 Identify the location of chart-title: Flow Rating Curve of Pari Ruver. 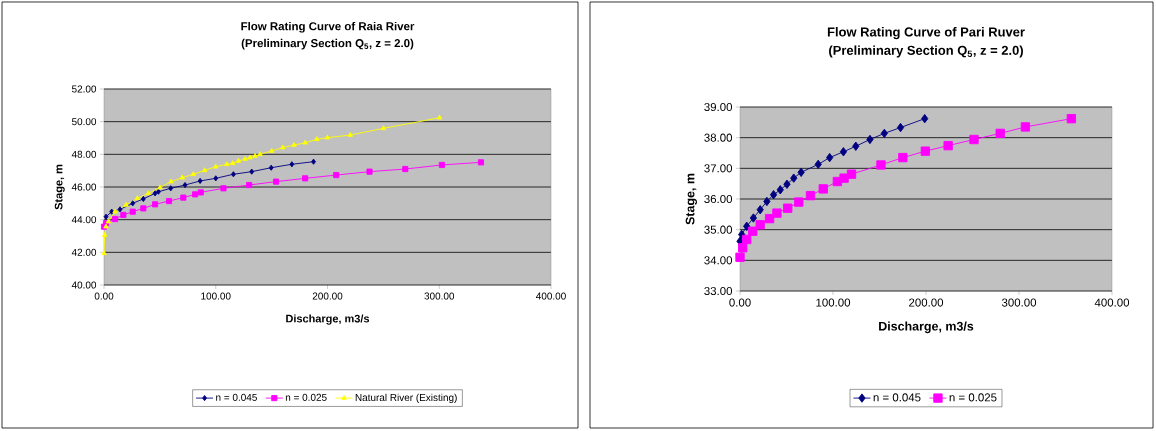
(926, 33).